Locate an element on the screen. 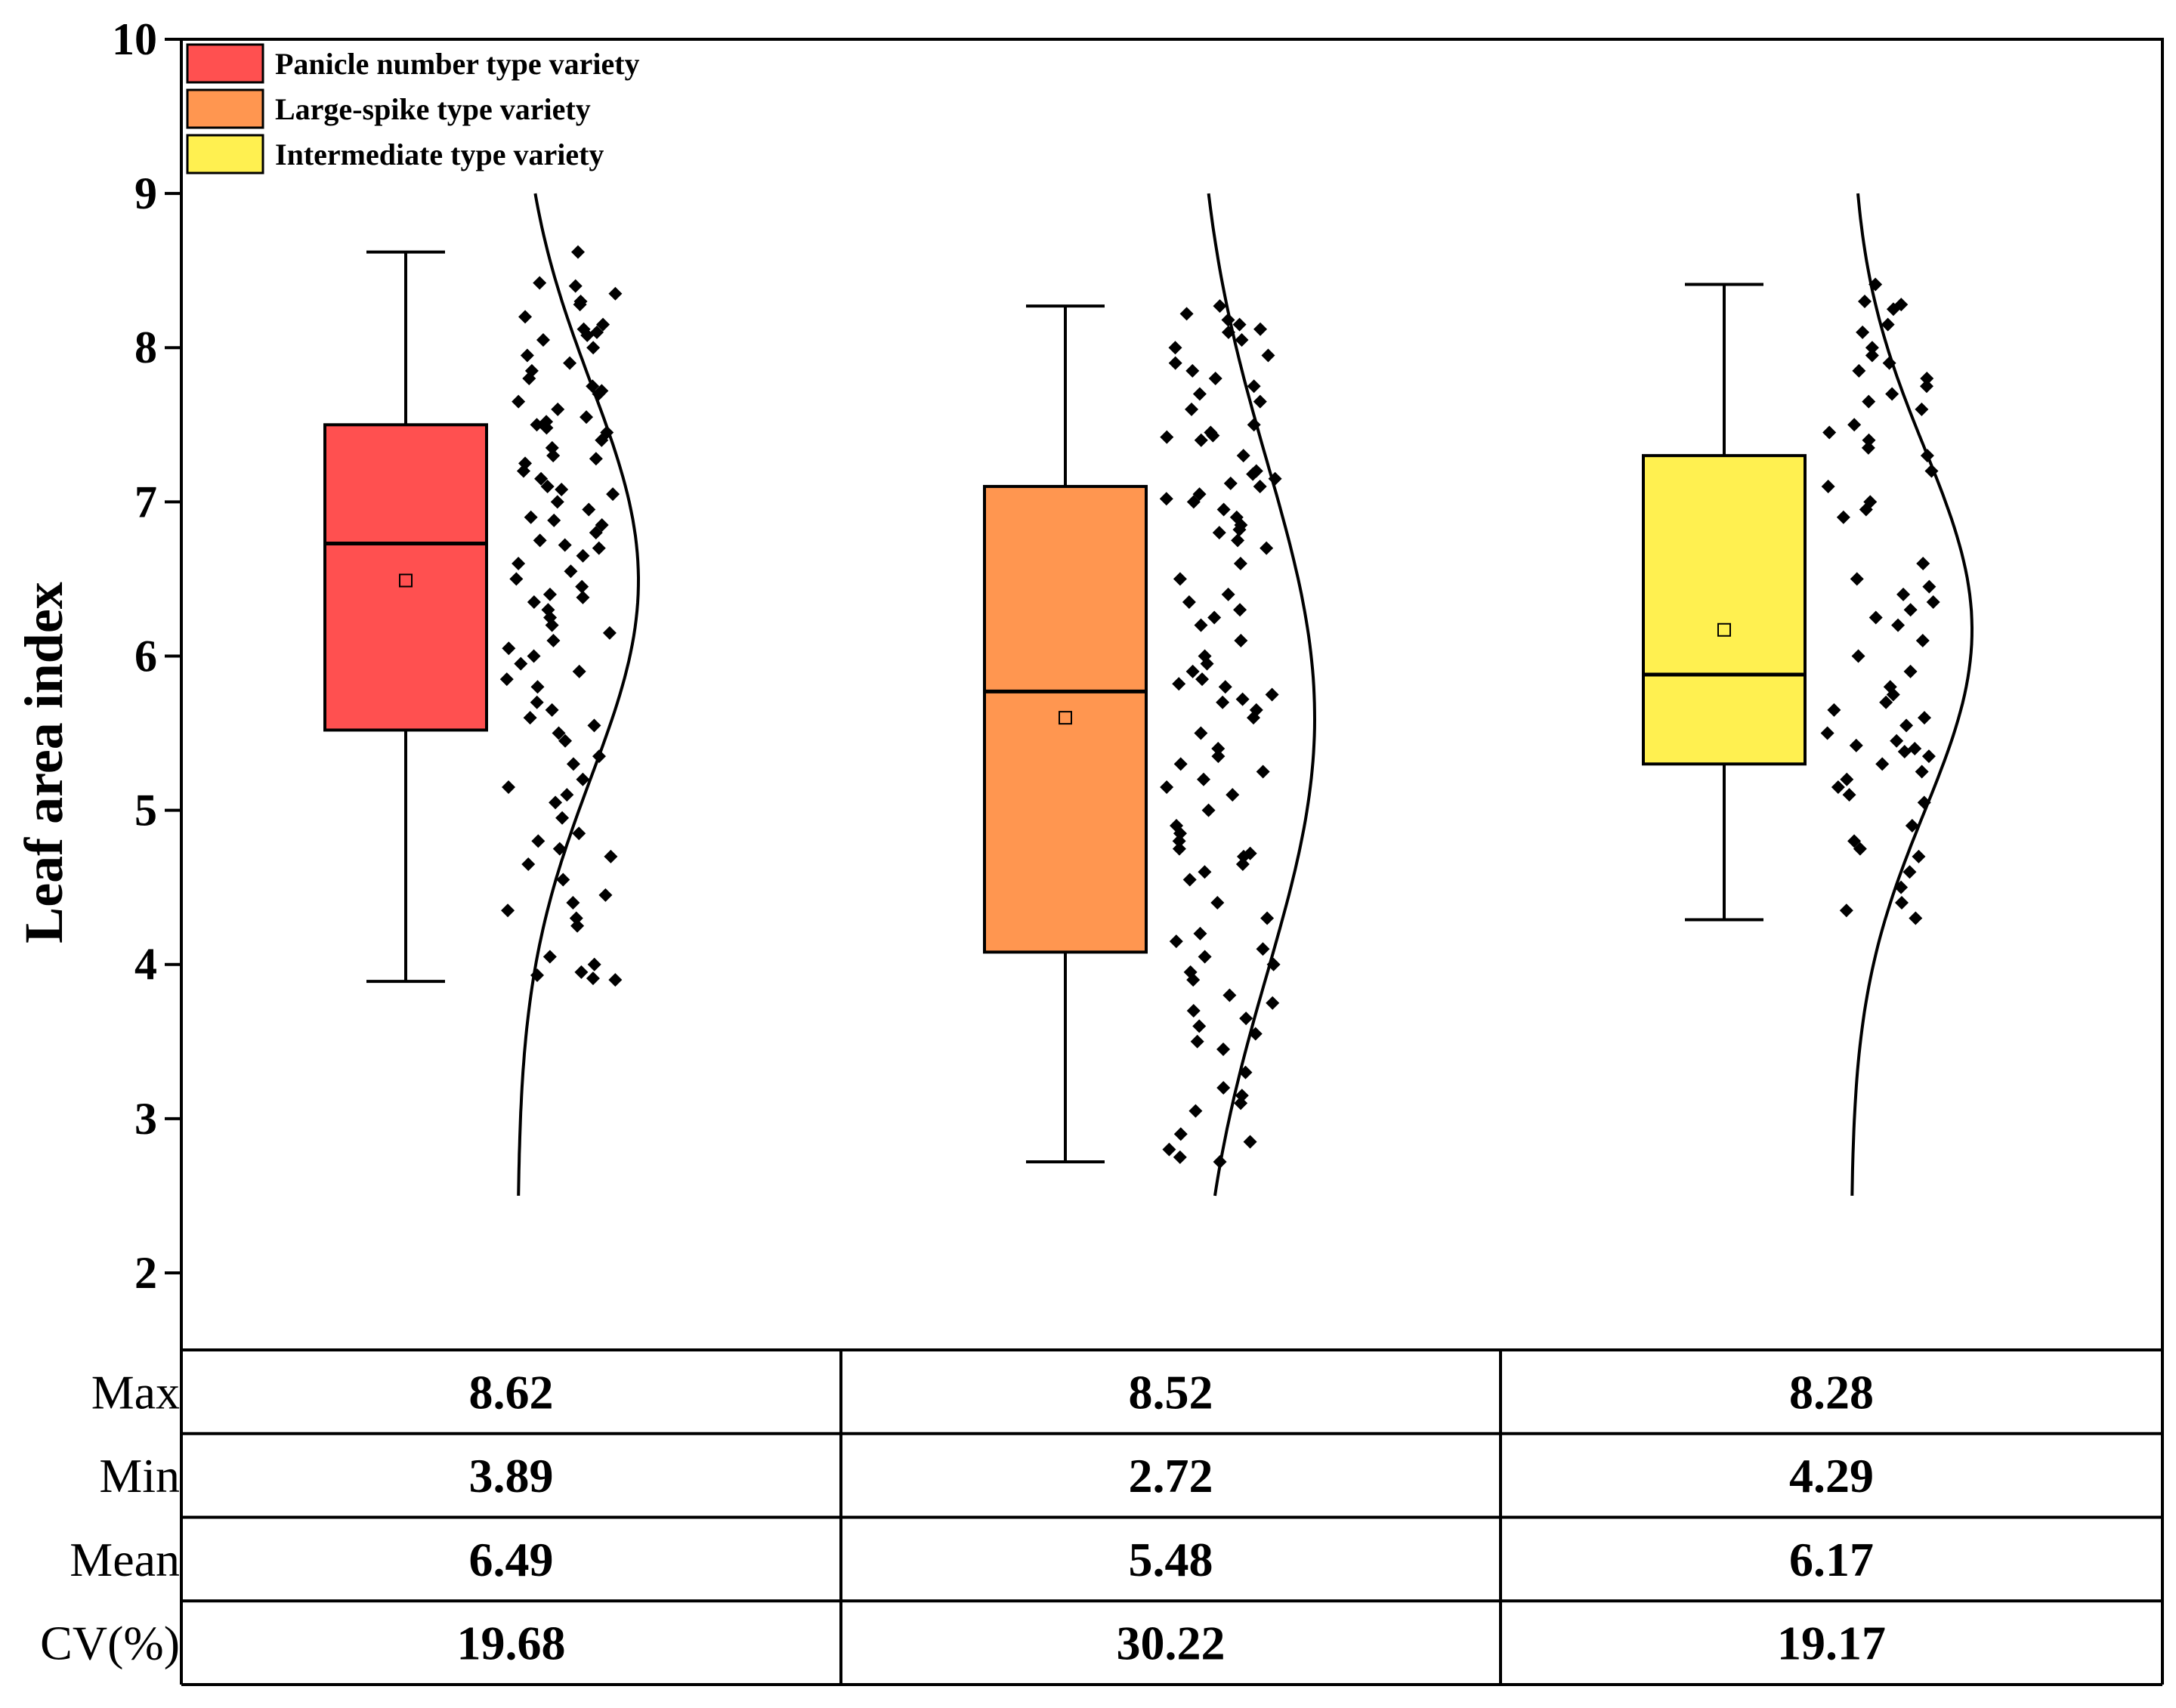 The width and height of the screenshot is (2176, 1708). box is located at coordinates (405, 577).